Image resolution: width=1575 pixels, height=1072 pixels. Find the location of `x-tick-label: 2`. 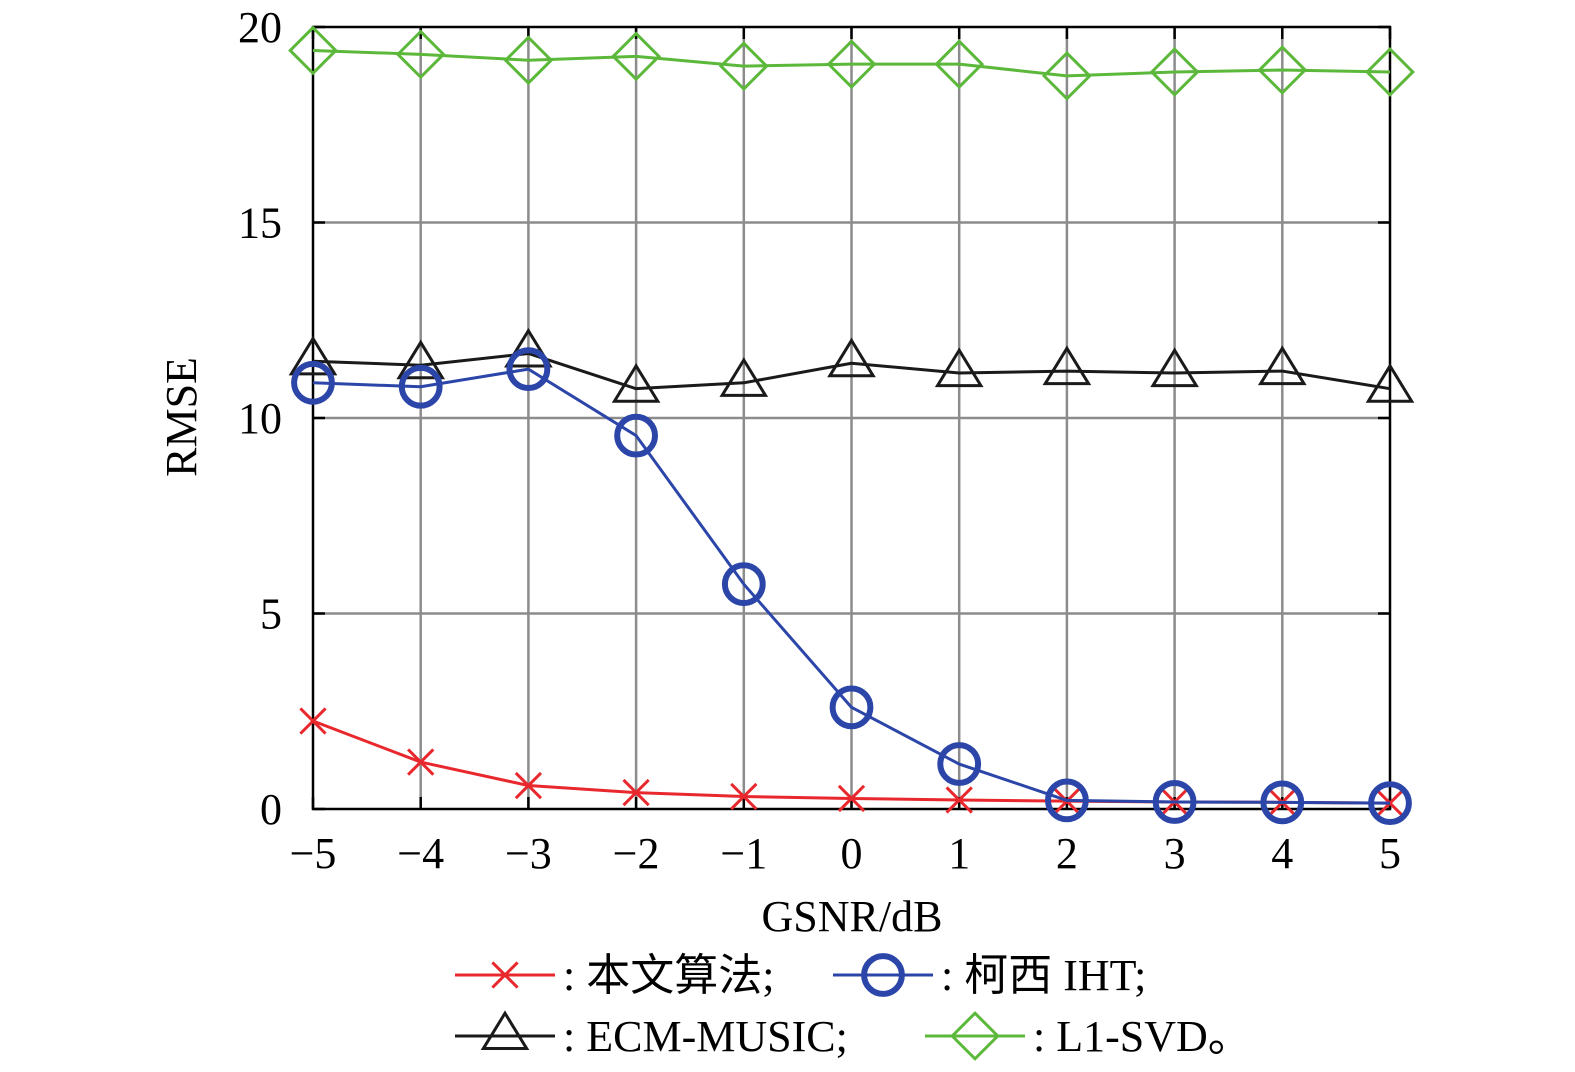

x-tick-label: 2 is located at coordinates (1067, 853).